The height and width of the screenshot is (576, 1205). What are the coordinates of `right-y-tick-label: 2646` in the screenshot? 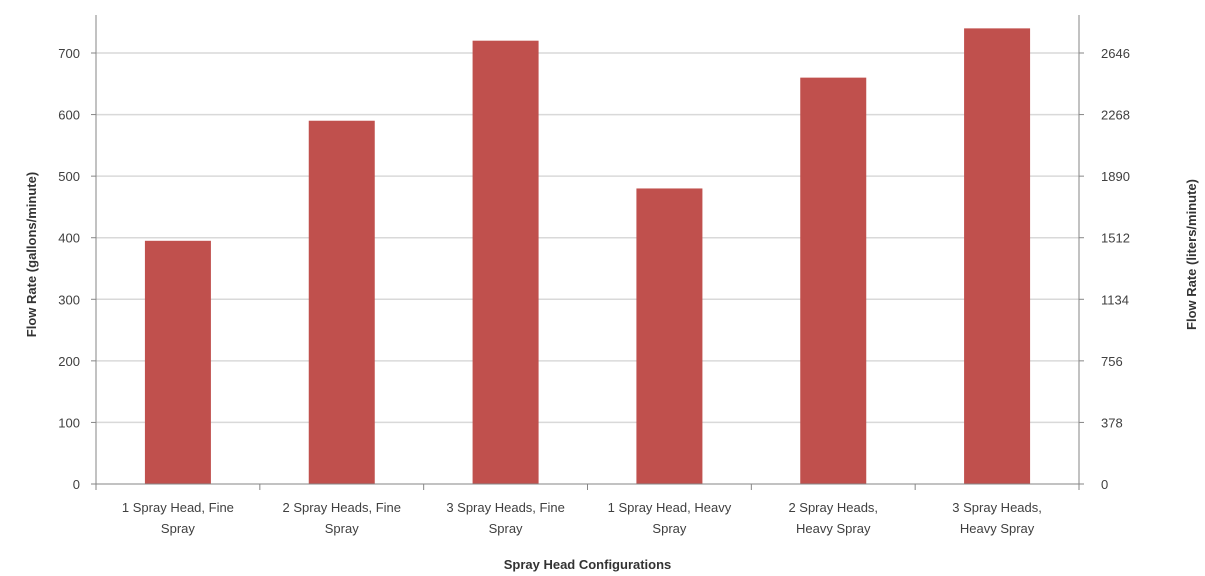 It's located at (1115, 53).